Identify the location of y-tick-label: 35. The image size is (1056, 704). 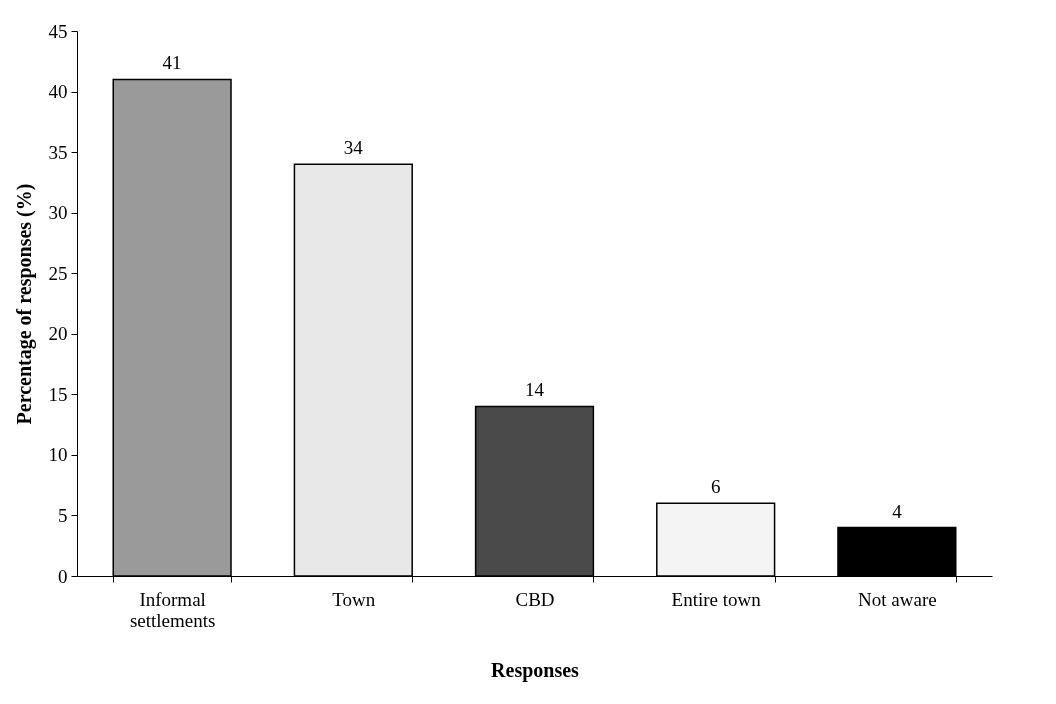
(58, 152).